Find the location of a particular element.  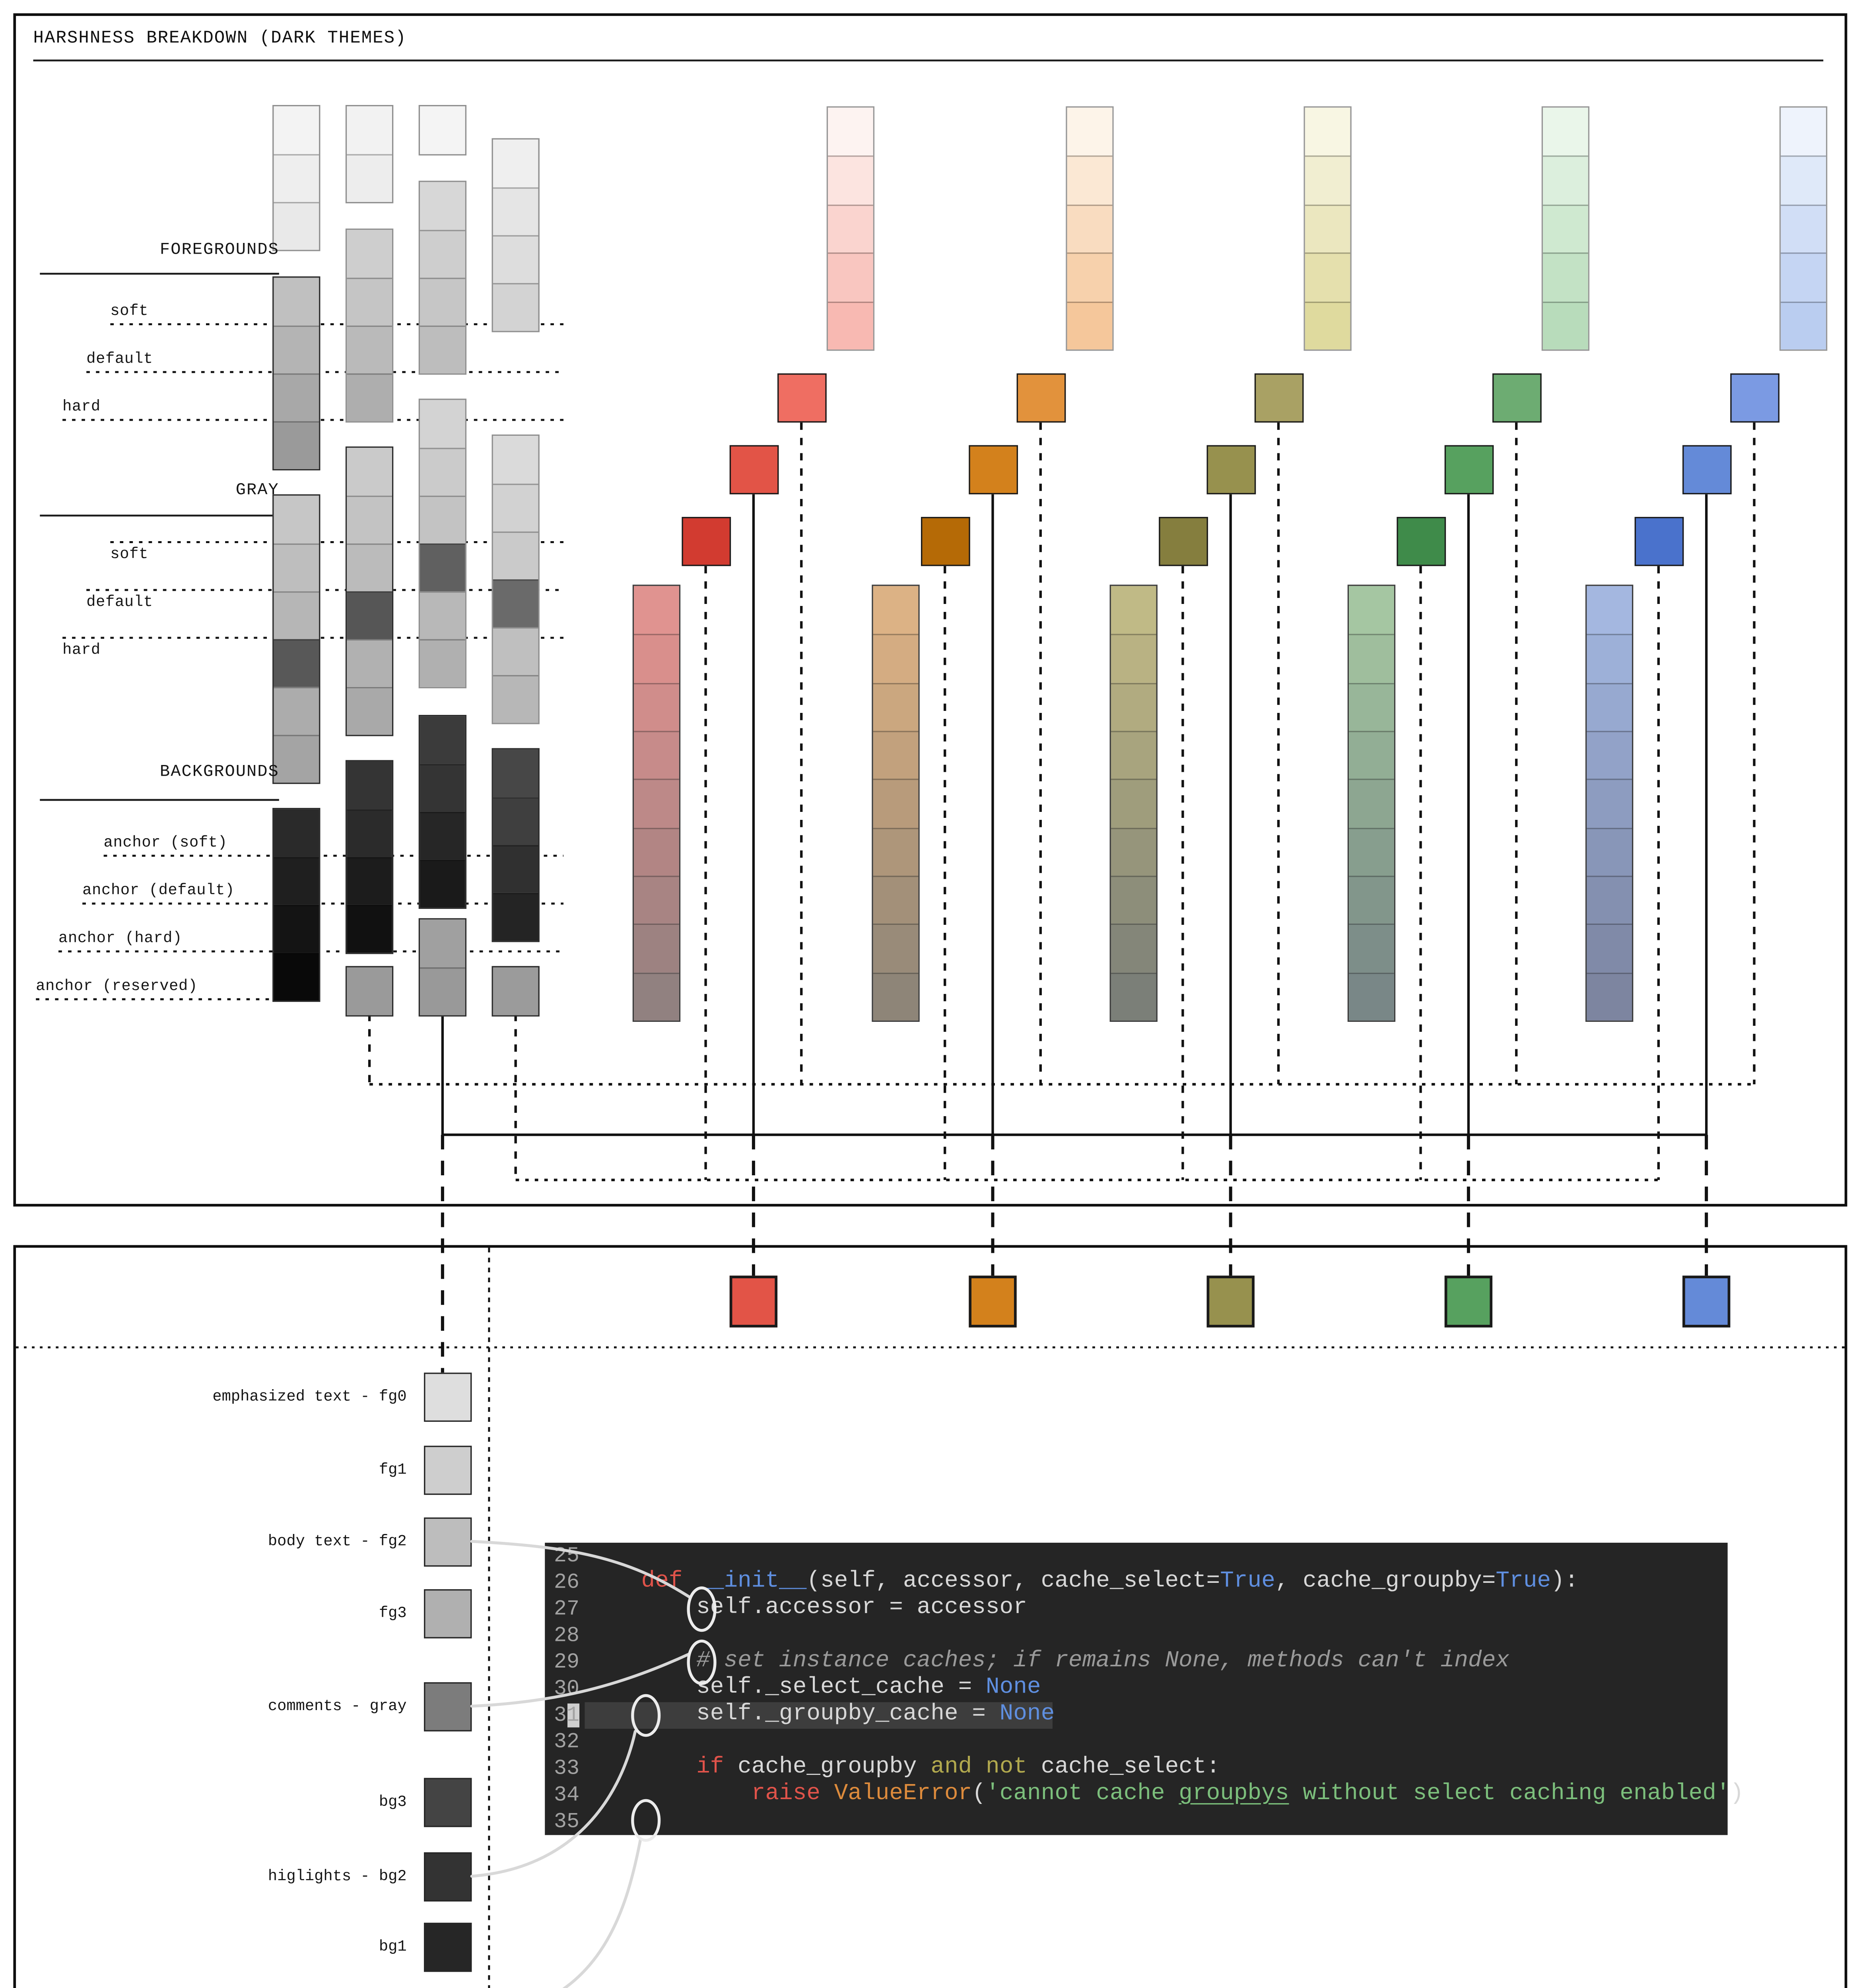

tier-label-gray-3: hard is located at coordinates (81, 650).